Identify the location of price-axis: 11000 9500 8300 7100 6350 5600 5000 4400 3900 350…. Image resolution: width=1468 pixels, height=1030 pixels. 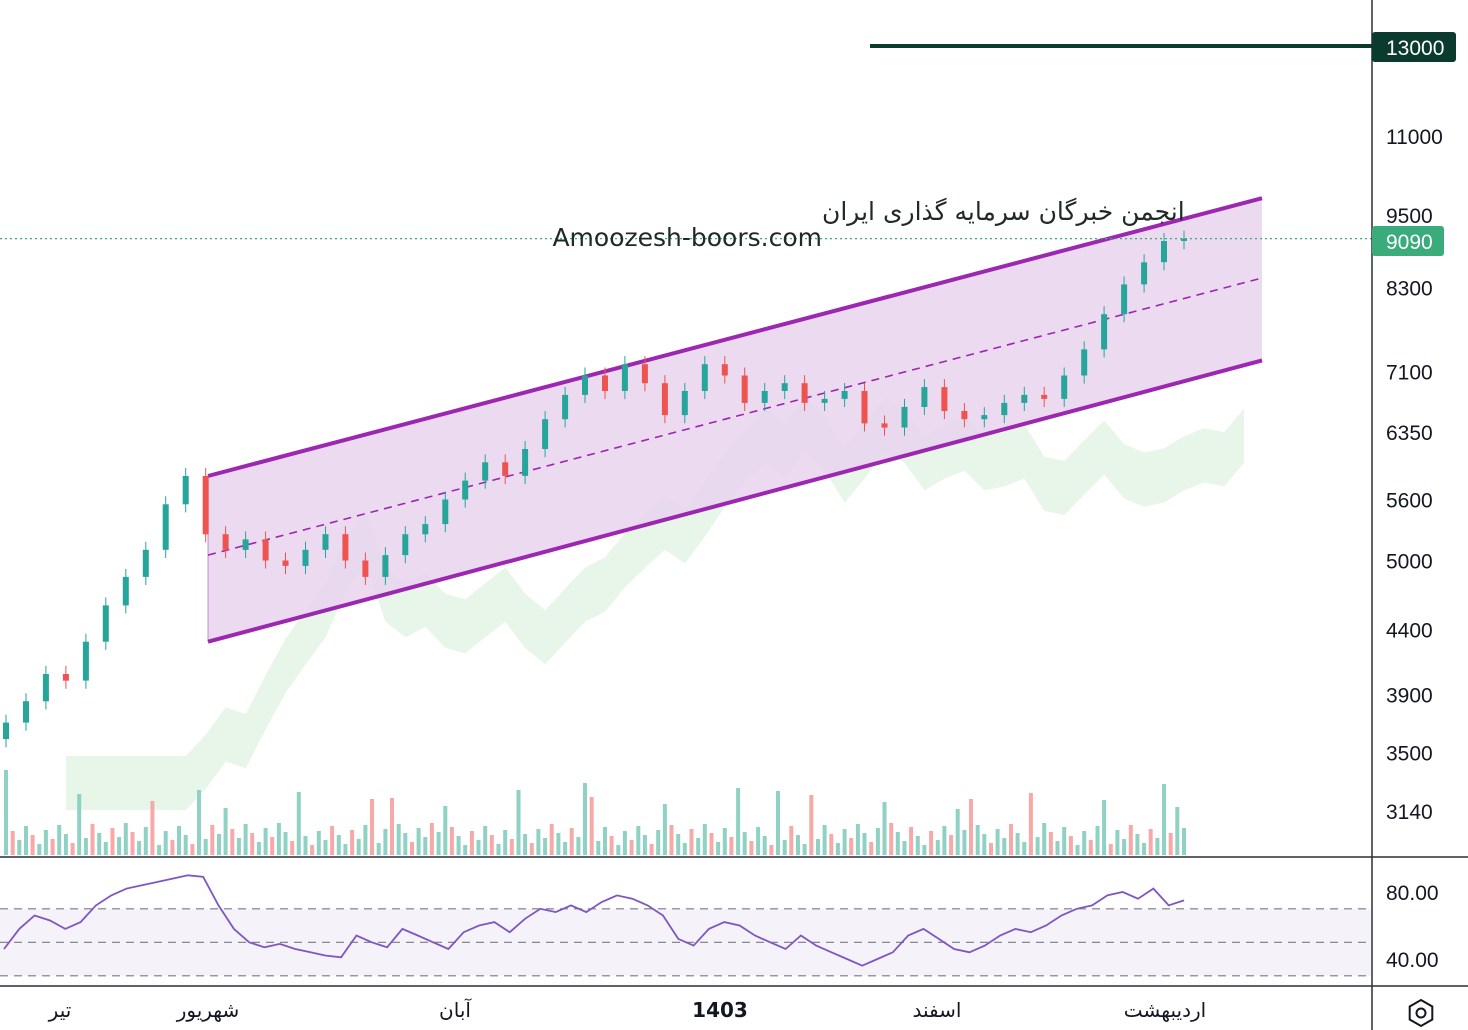
(1414, 475).